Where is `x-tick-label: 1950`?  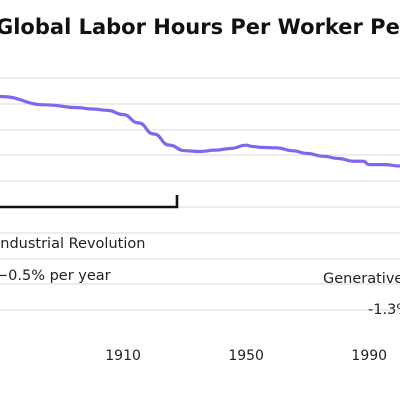 x-tick-label: 1950 is located at coordinates (246, 356).